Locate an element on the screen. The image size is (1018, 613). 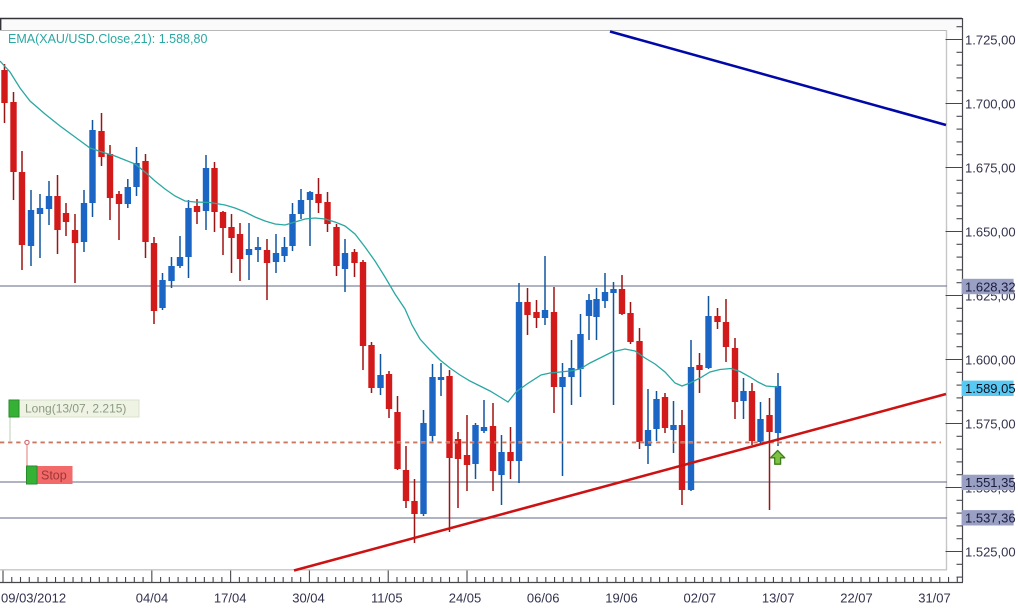
svg-text: 1.537,36 is located at coordinates (990, 518).